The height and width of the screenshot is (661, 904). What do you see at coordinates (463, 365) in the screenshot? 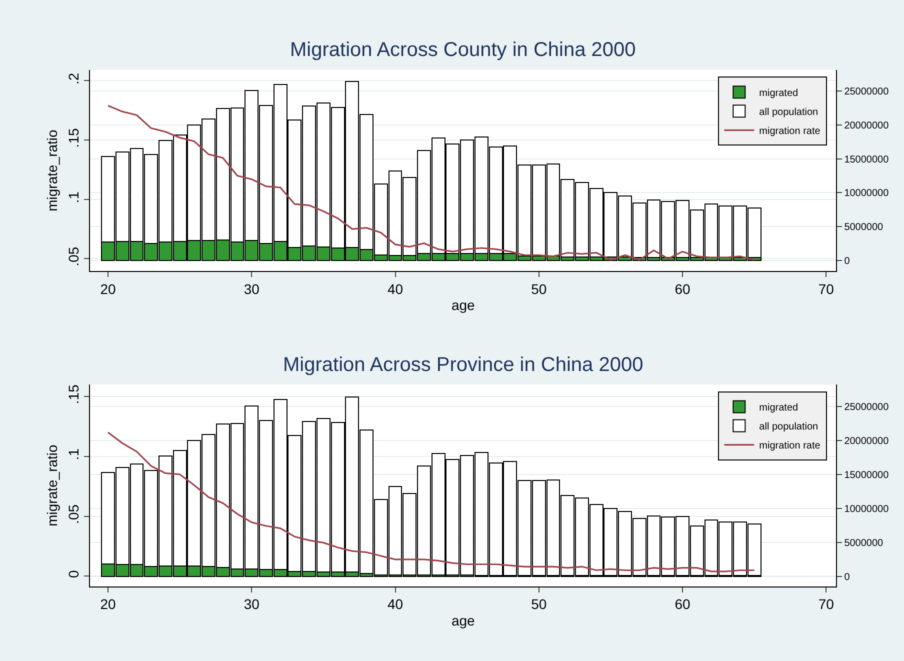
I see `chart-title: Migration Across Province in China 2000` at bounding box center [463, 365].